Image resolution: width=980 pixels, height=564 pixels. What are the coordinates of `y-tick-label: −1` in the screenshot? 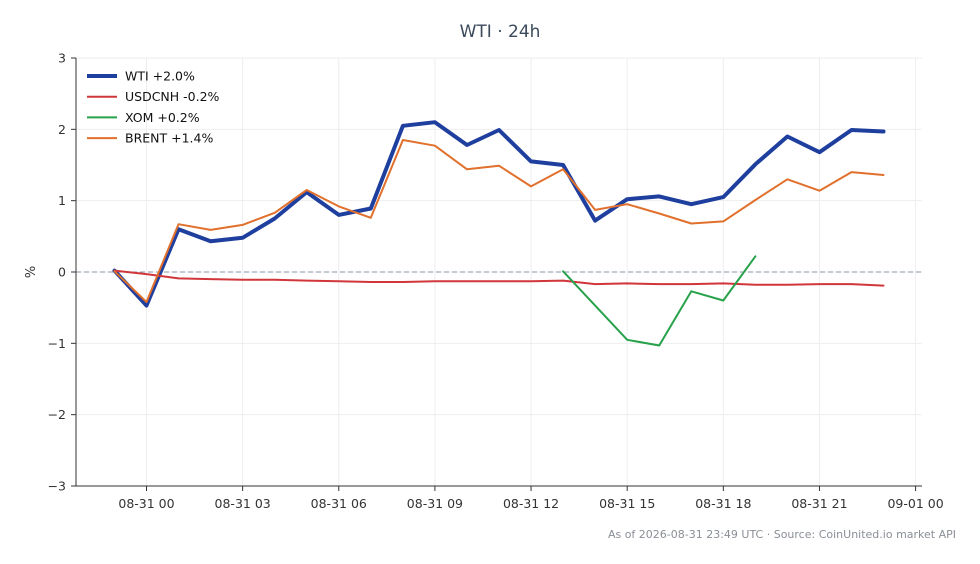 It's located at (57, 343).